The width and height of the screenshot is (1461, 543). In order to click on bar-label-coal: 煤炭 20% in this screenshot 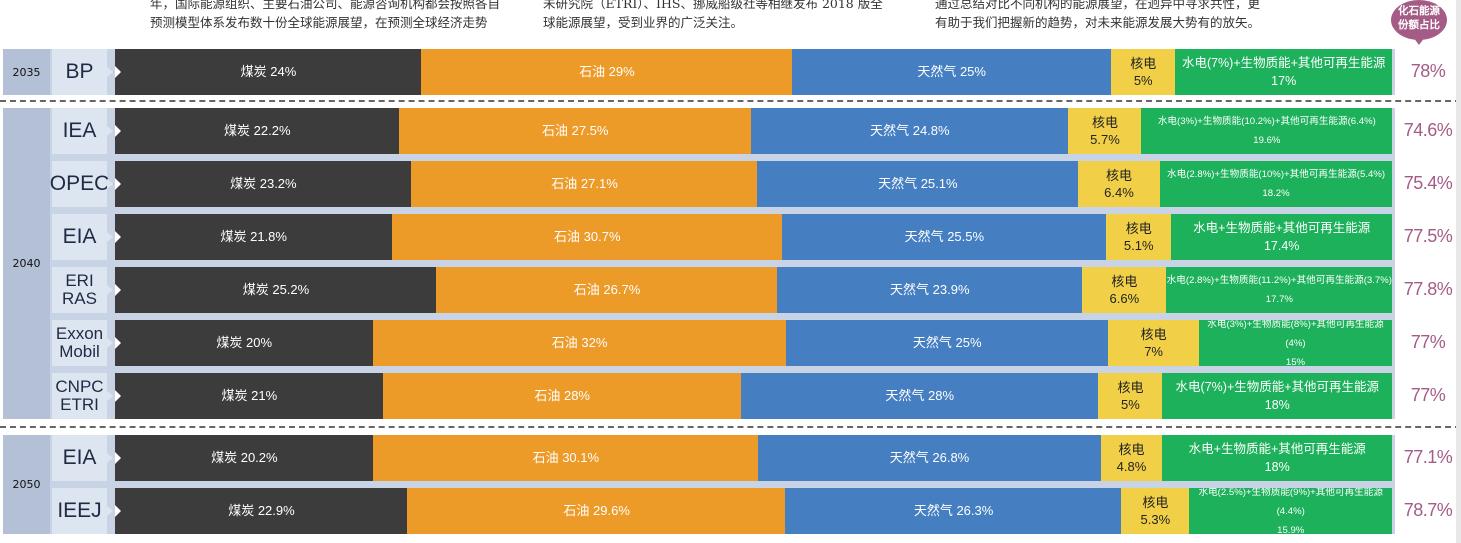, I will do `click(244, 342)`.